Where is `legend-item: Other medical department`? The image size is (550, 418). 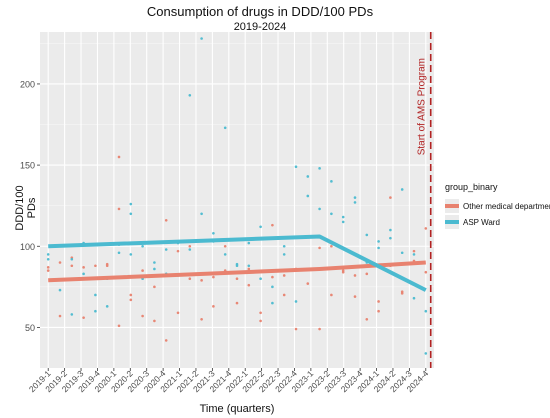
legend-item: Other medical department is located at coordinates (497, 206).